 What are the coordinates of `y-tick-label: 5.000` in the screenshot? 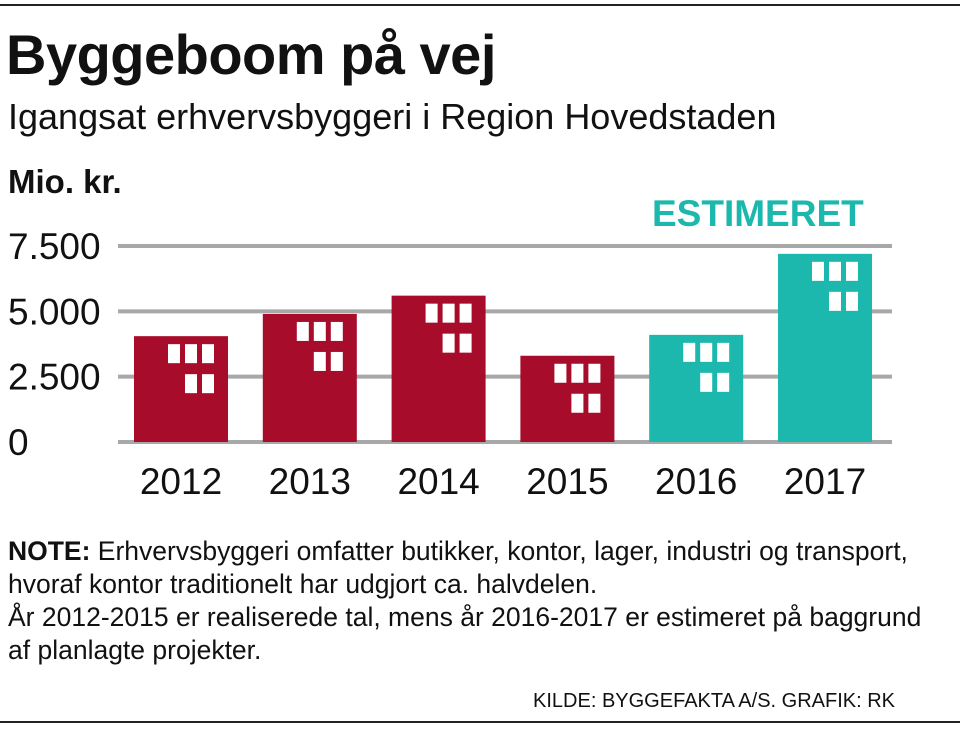 It's located at (54, 311).